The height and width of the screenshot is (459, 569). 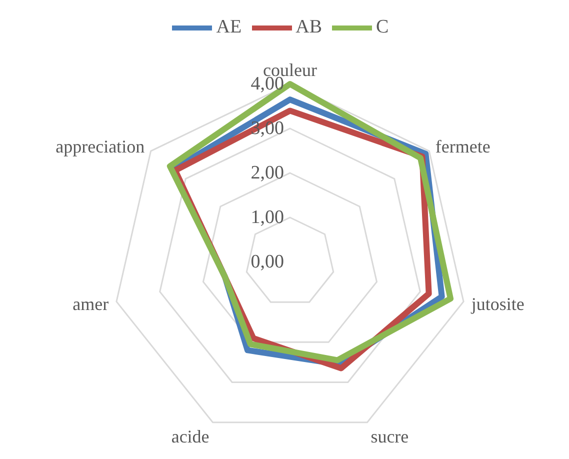 I want to click on spoke-label: sucre, so click(x=389, y=436).